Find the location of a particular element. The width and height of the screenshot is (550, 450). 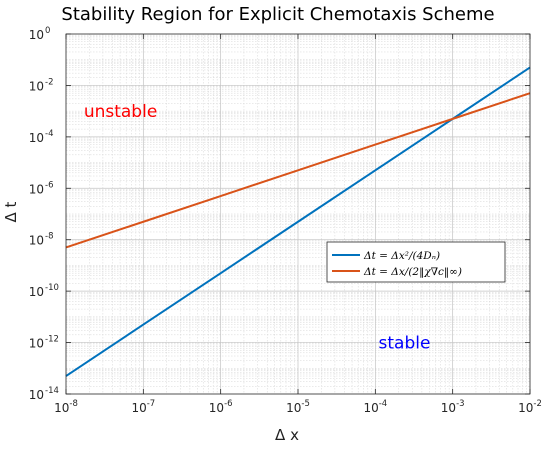

y-tick-exponent: -4 is located at coordinates (49, 134).